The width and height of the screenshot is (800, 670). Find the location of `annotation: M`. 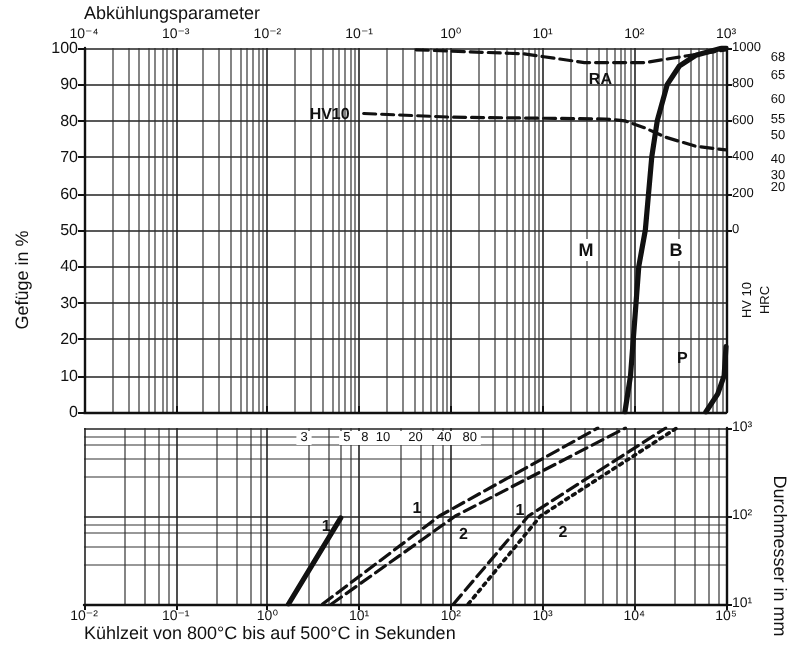

annotation: M is located at coordinates (586, 250).